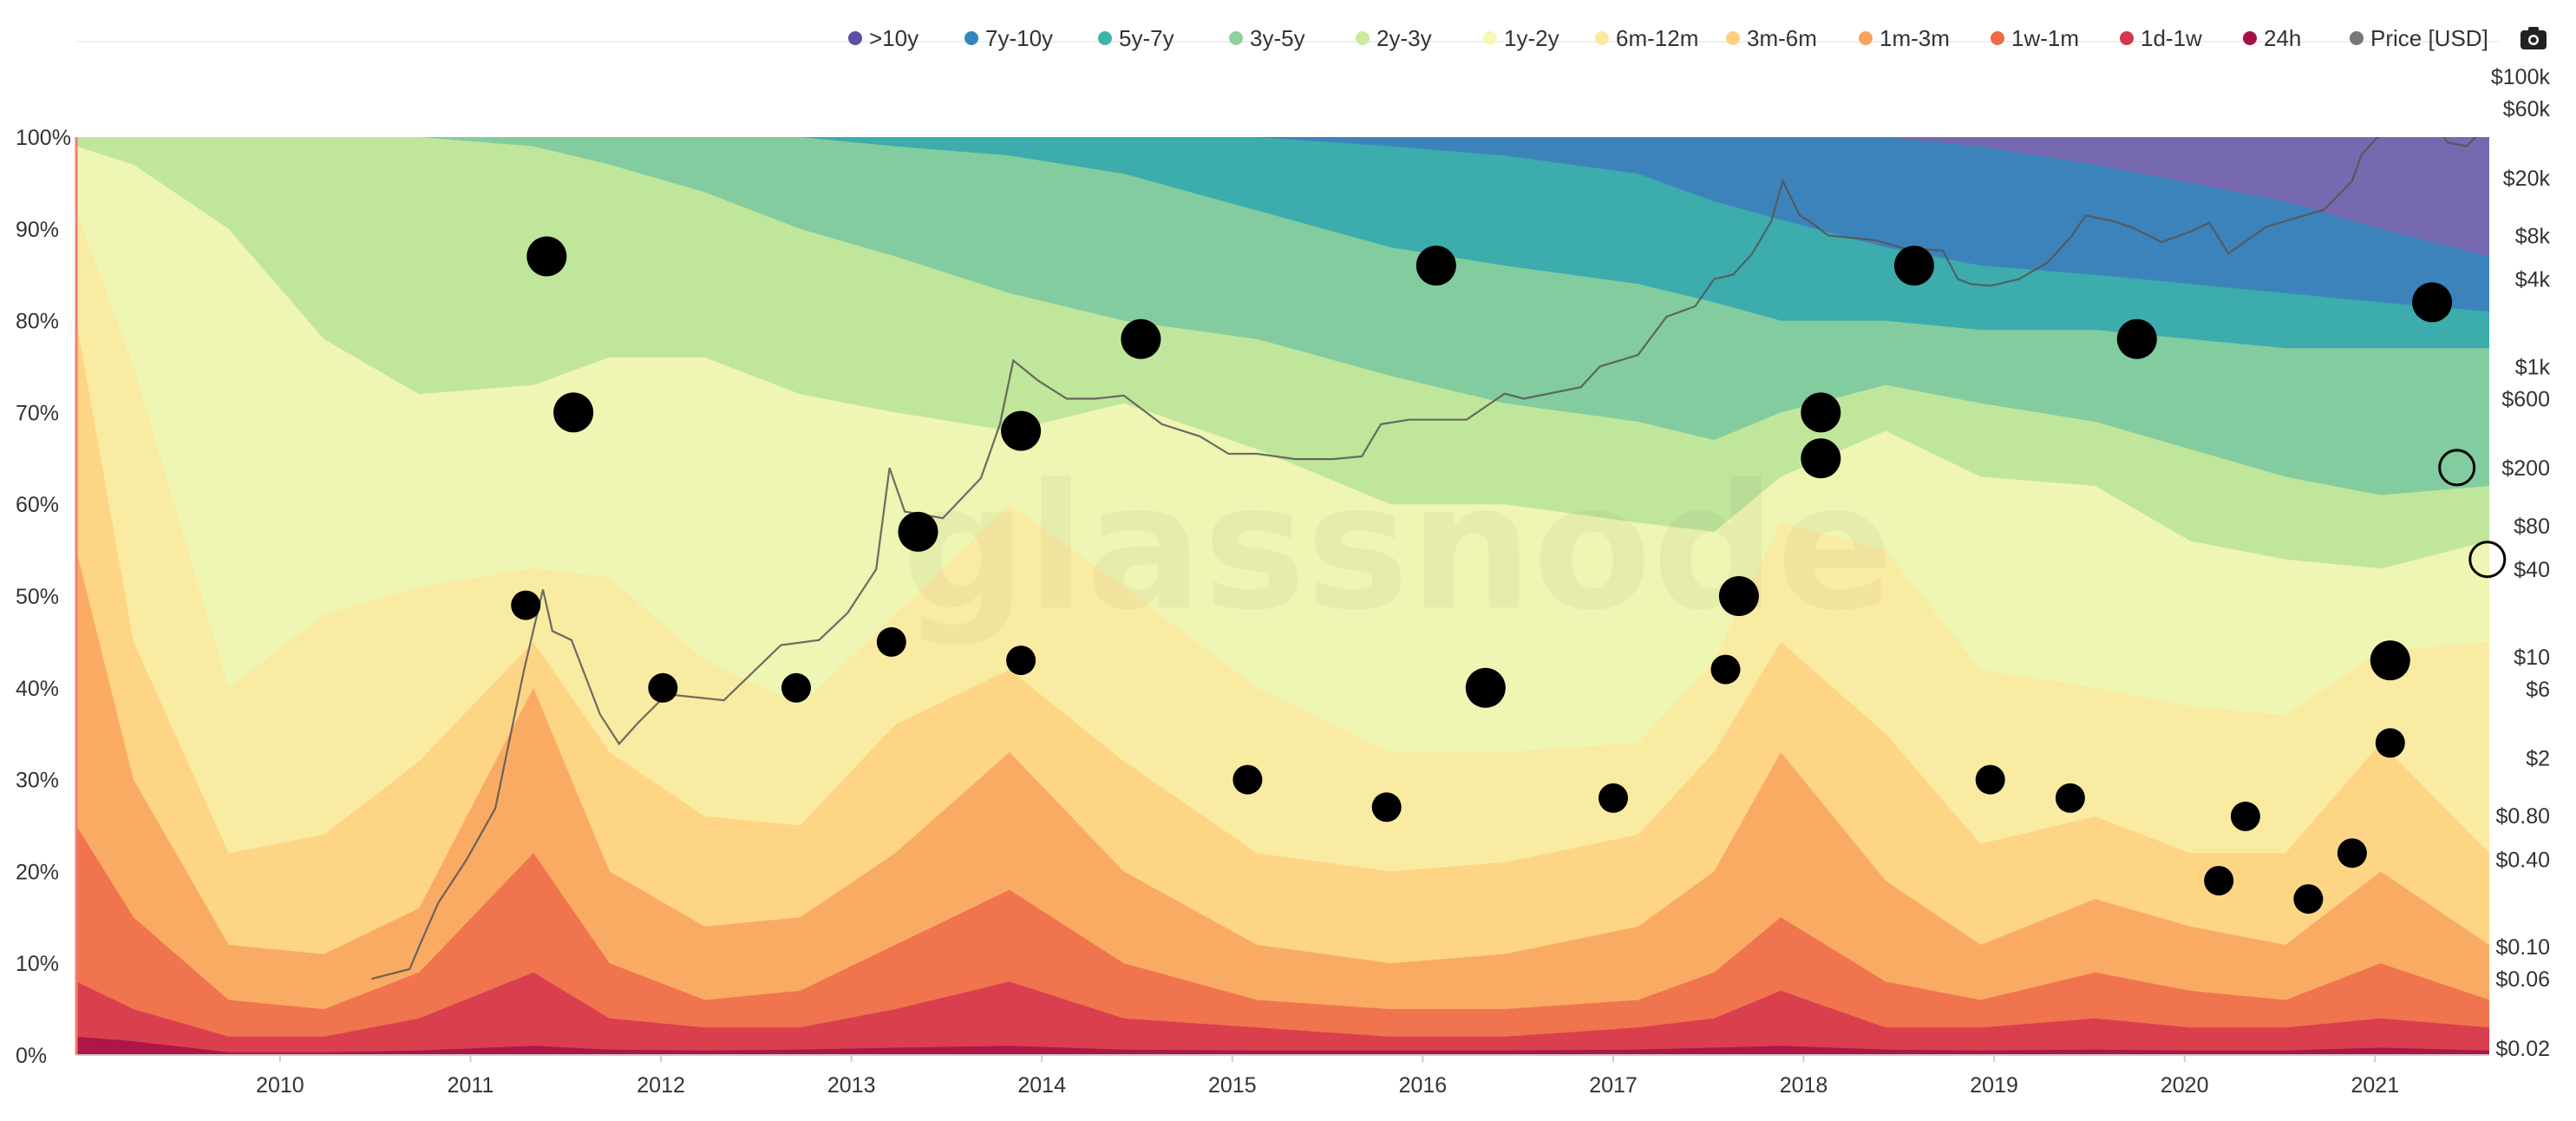  What do you see at coordinates (1423, 1085) in the screenshot?
I see `x-tick-label: 2016` at bounding box center [1423, 1085].